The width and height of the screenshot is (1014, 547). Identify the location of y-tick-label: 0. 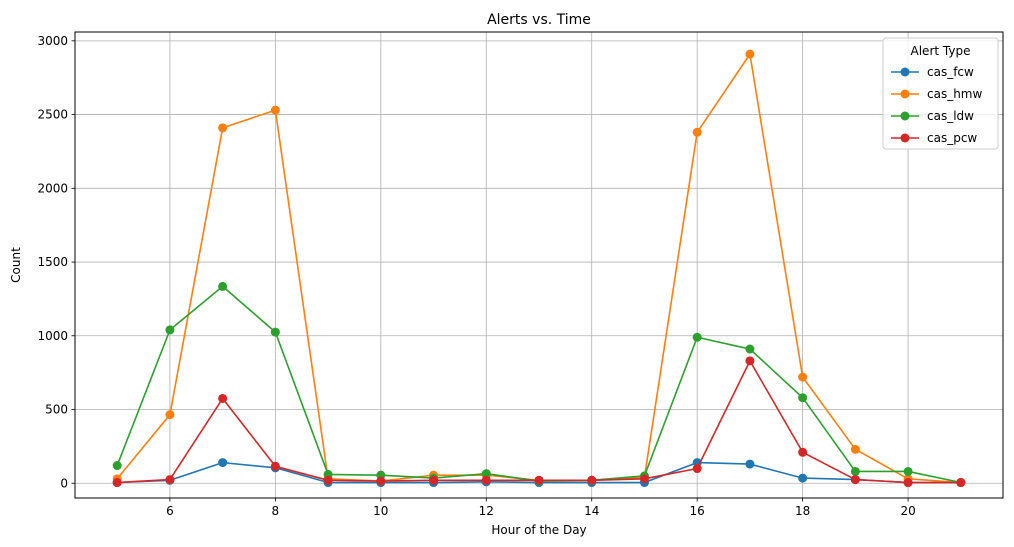
(64, 483).